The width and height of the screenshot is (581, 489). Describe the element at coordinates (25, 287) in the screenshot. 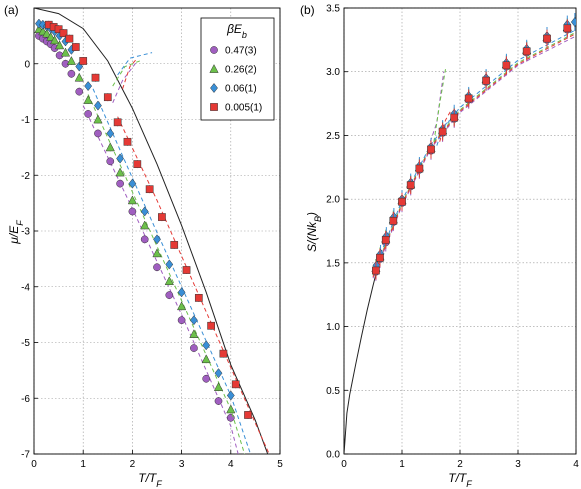

I see `y-tick-label: -4` at that location.